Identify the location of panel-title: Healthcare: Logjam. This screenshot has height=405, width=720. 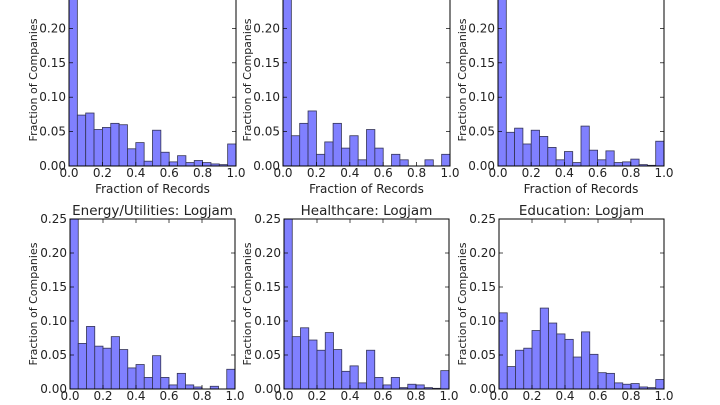
(367, 211).